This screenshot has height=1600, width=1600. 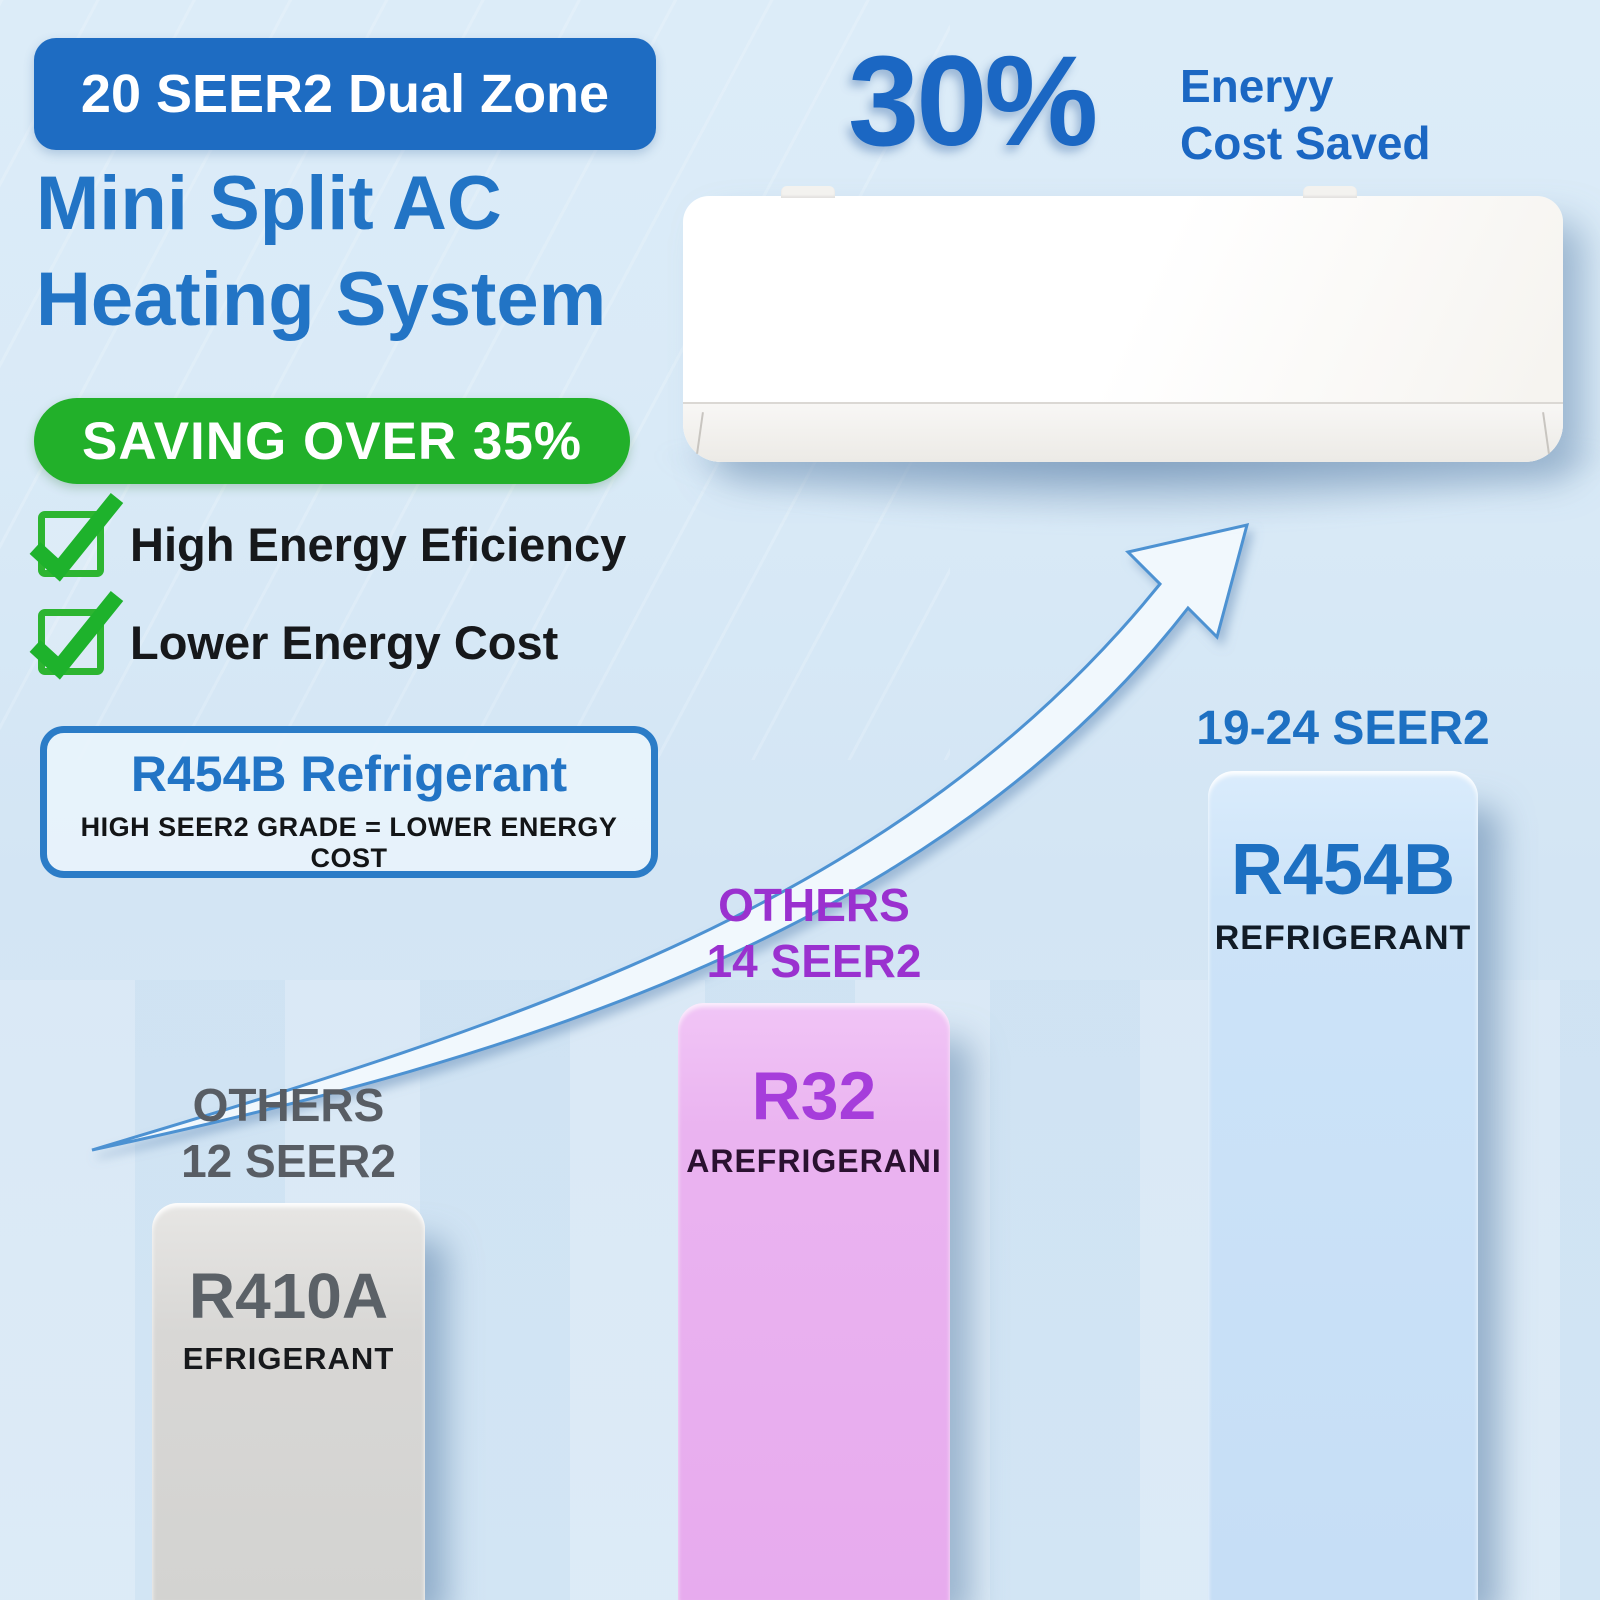 What do you see at coordinates (814, 1301) in the screenshot?
I see `chart-bar-r32: R32 AREFRIGERANI` at bounding box center [814, 1301].